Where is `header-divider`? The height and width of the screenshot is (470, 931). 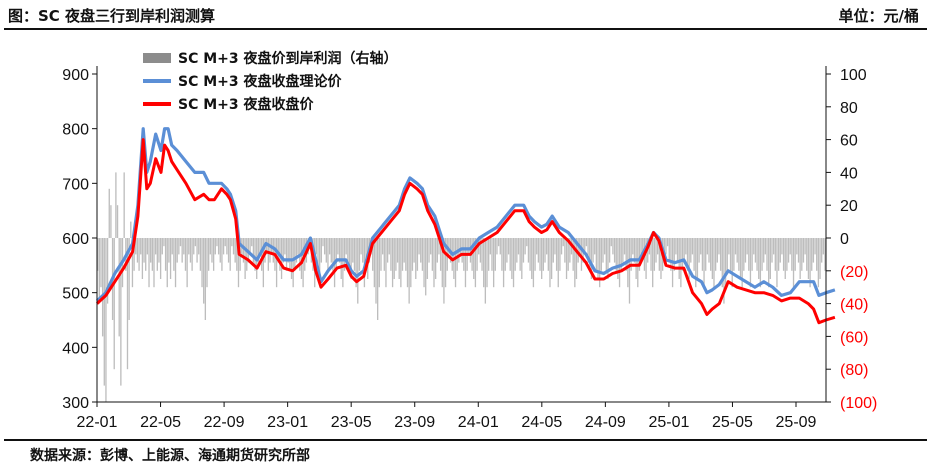
header-divider is located at coordinates (465, 29).